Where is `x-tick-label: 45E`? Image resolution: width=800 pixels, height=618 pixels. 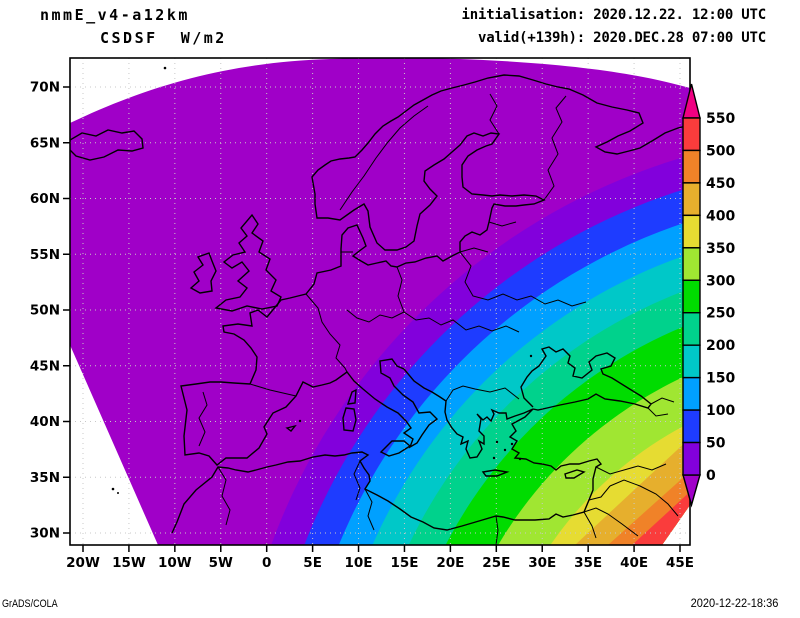 x-tick-label: 45E is located at coordinates (680, 563).